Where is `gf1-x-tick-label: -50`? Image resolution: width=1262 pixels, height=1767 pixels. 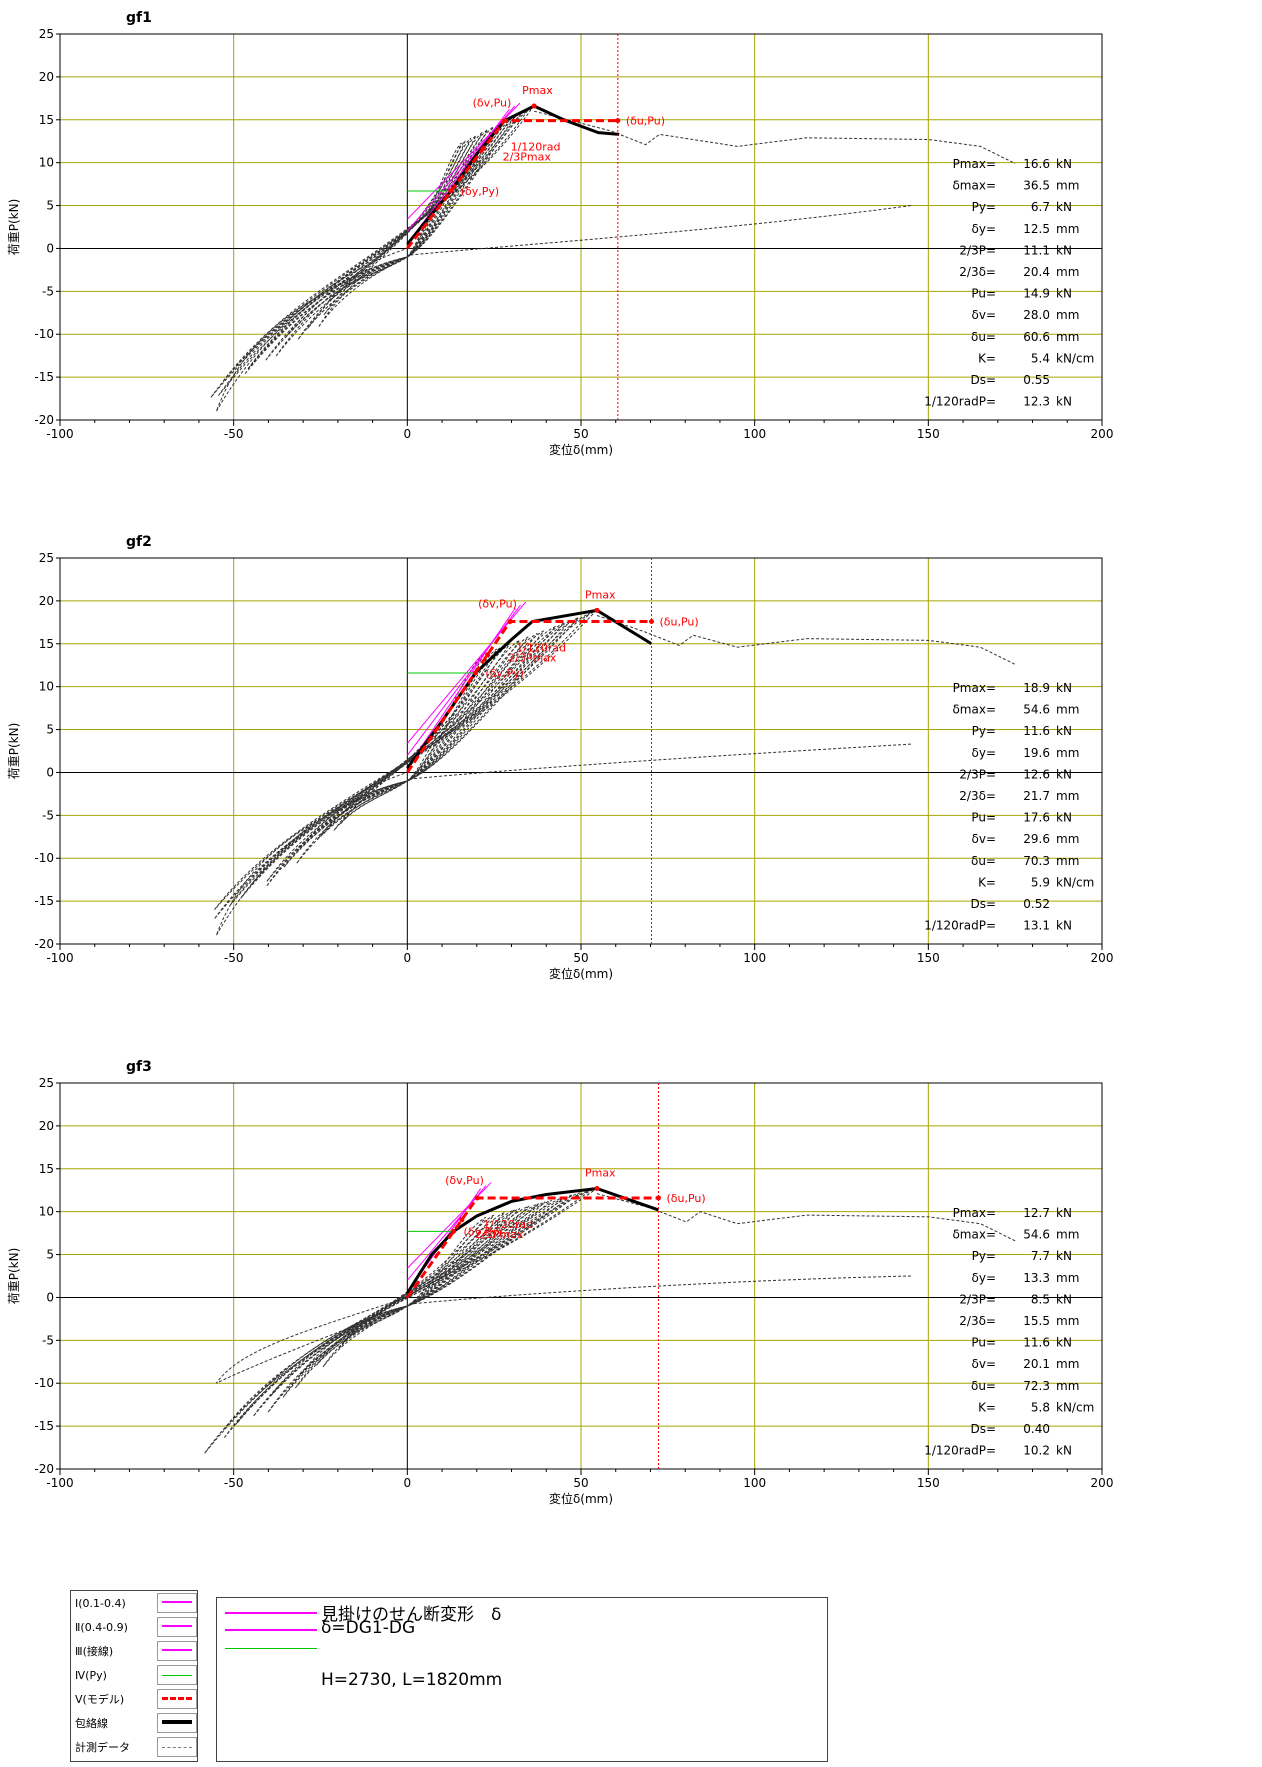
gf1-x-tick-label: -50 is located at coordinates (234, 434).